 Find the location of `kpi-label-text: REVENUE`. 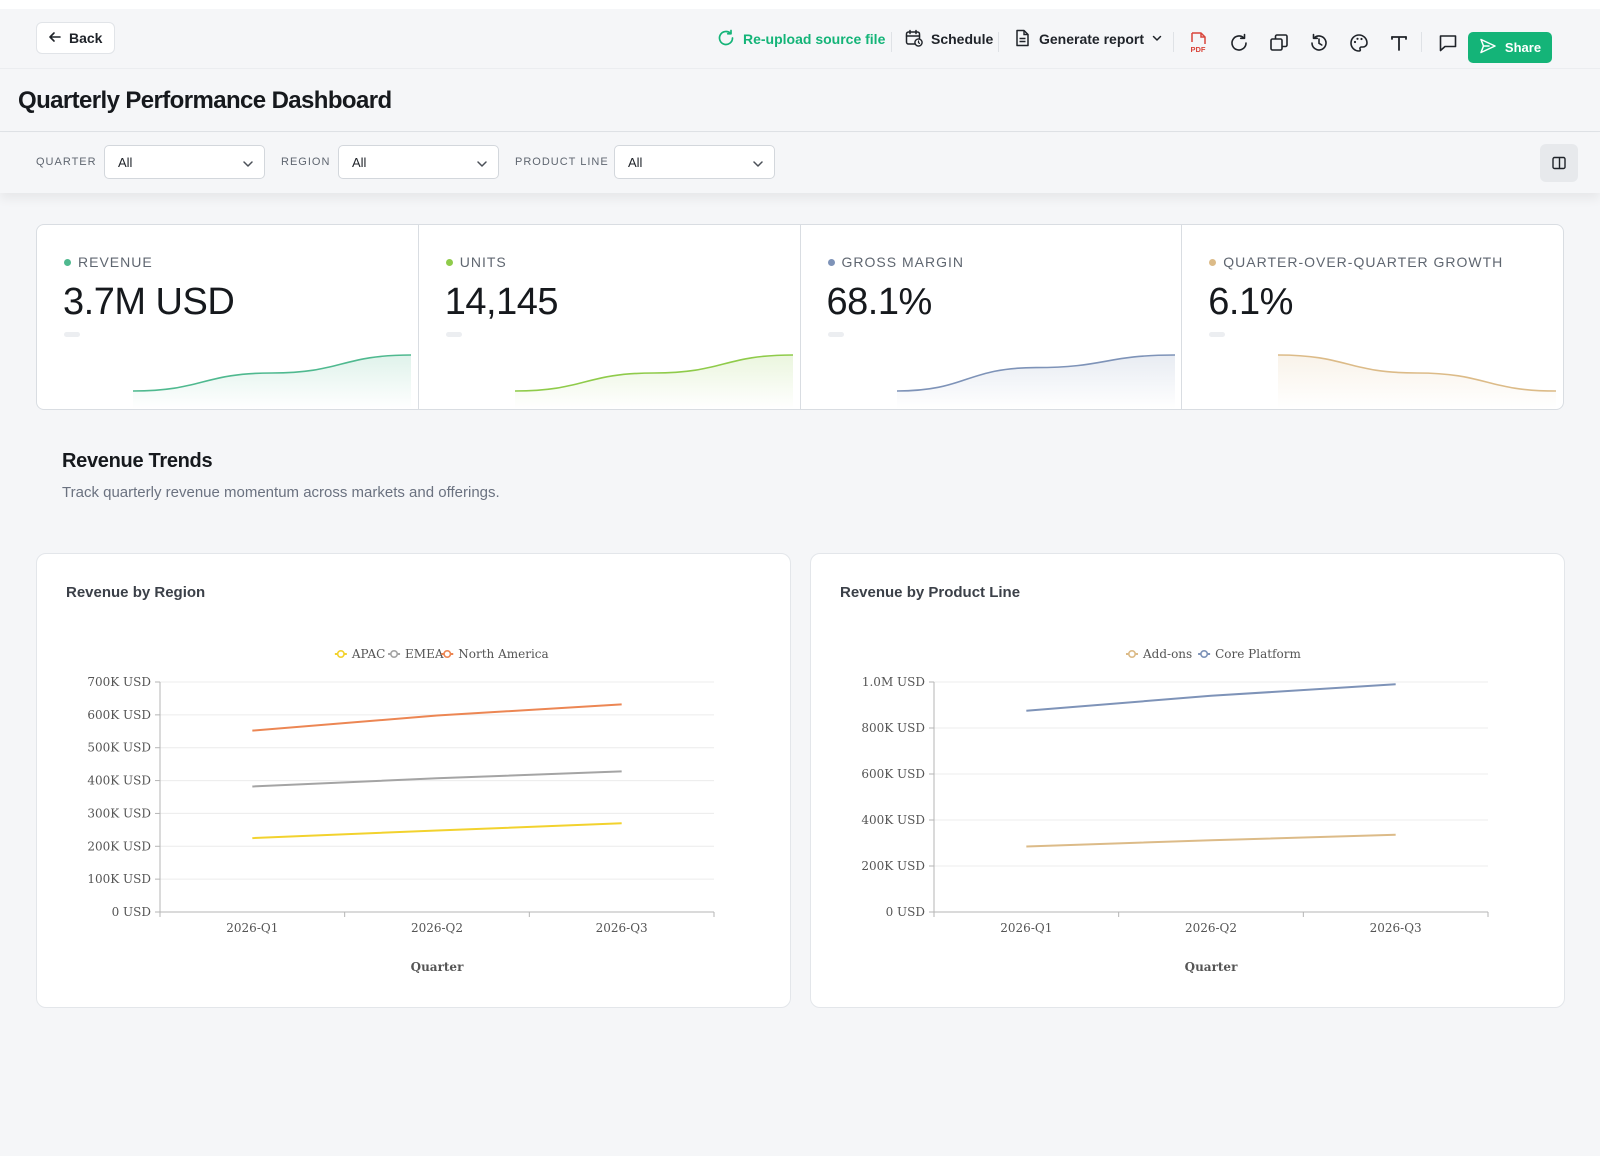

kpi-label-text: REVENUE is located at coordinates (115, 262).